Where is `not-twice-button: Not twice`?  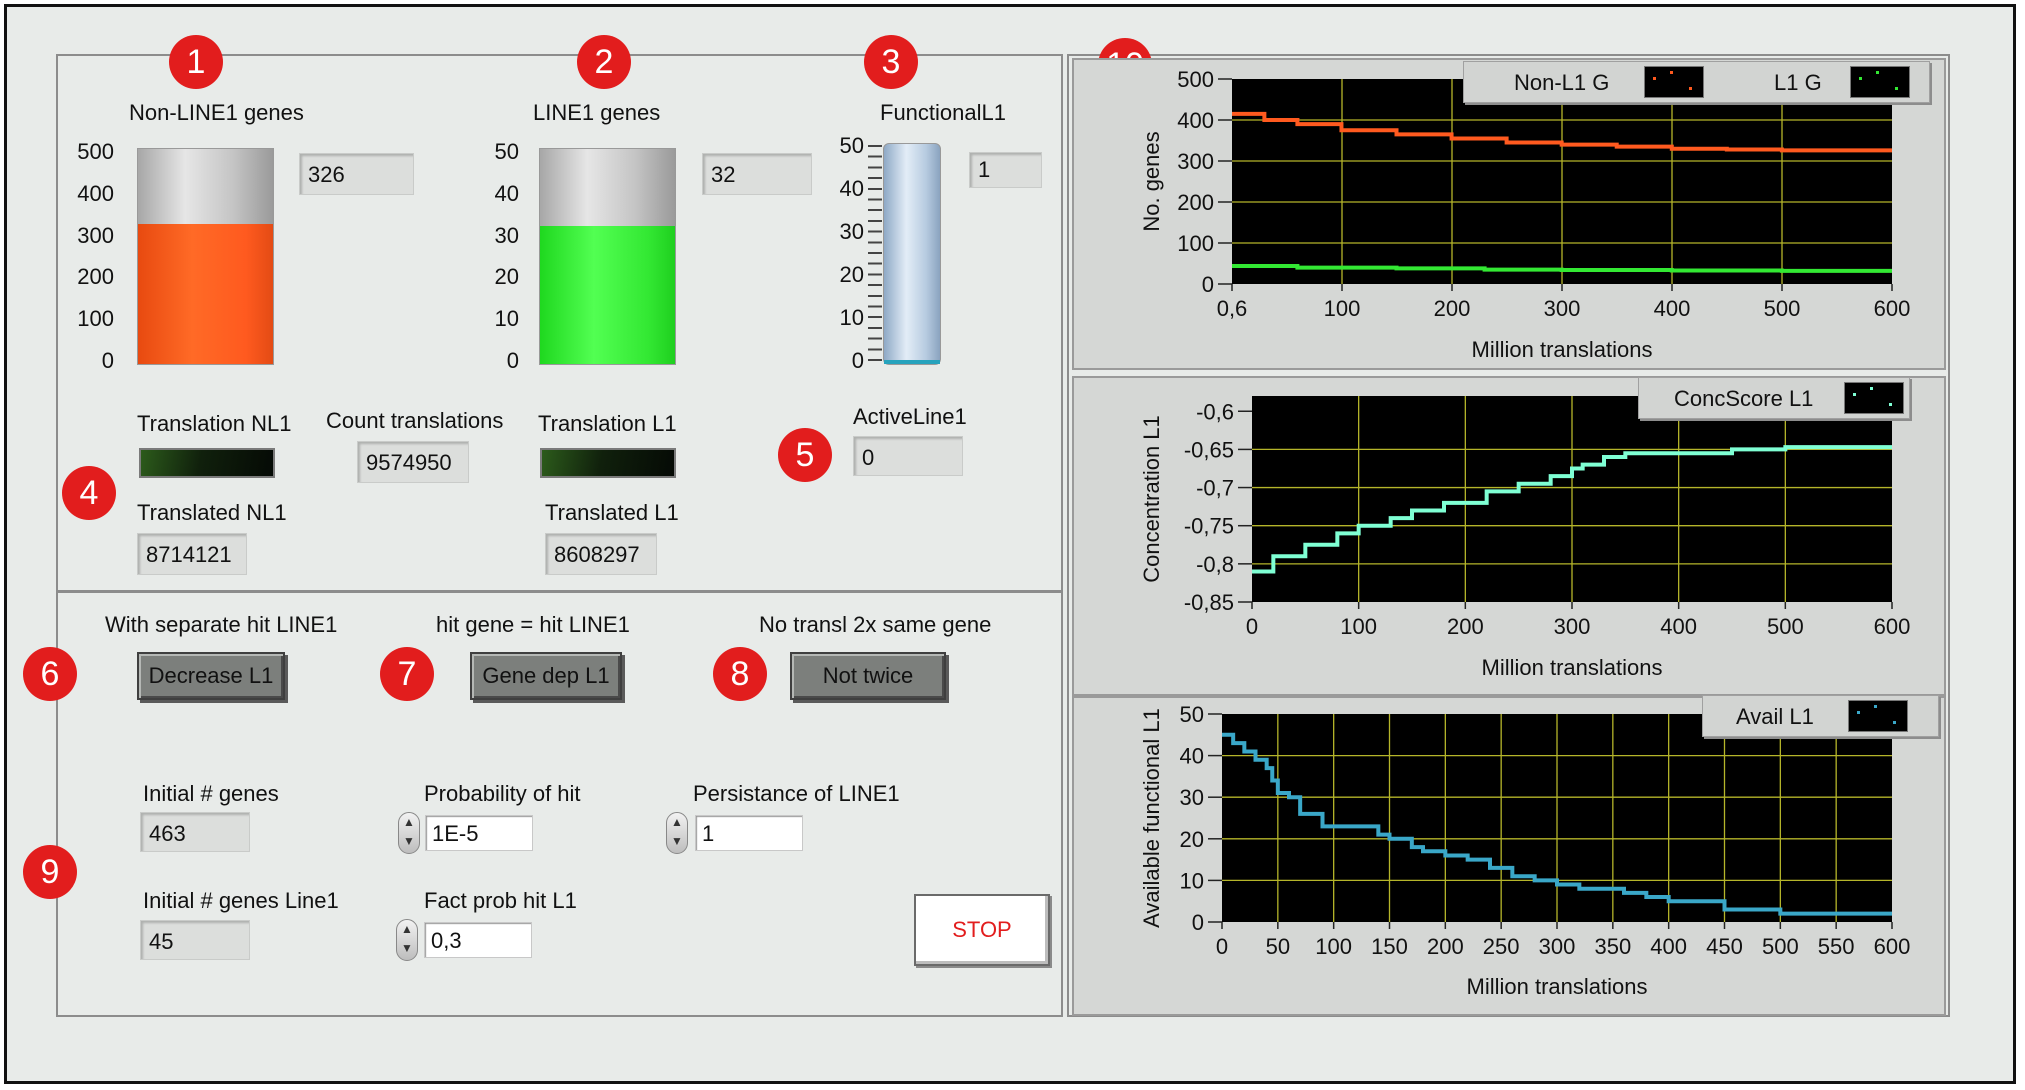
not-twice-button: Not twice is located at coordinates (868, 676).